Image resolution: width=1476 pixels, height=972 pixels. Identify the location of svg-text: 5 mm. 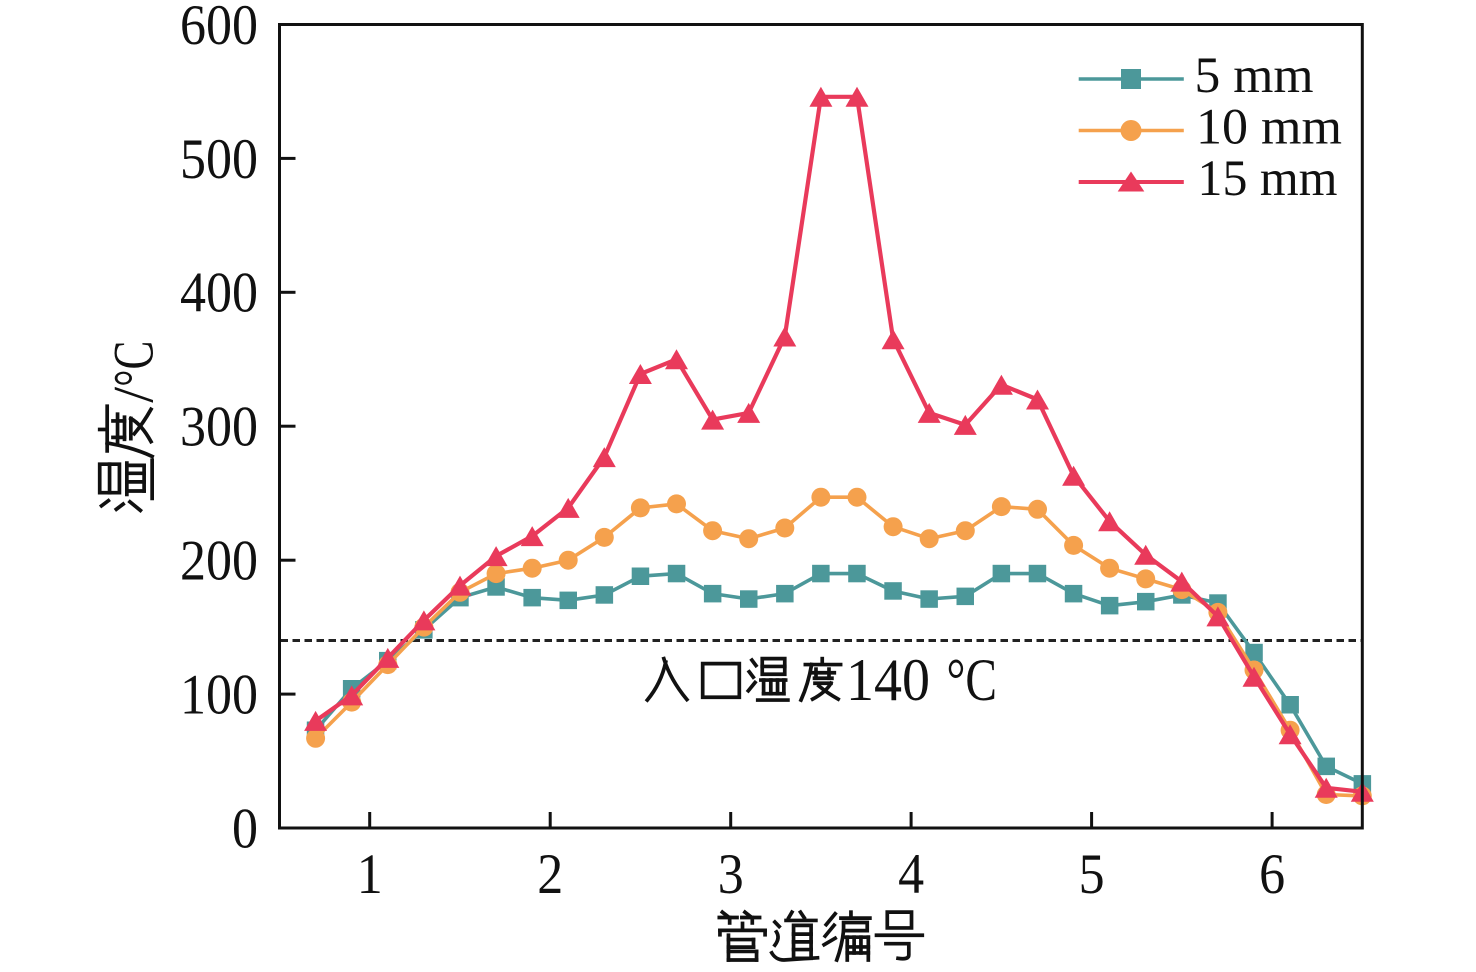
(1254, 76).